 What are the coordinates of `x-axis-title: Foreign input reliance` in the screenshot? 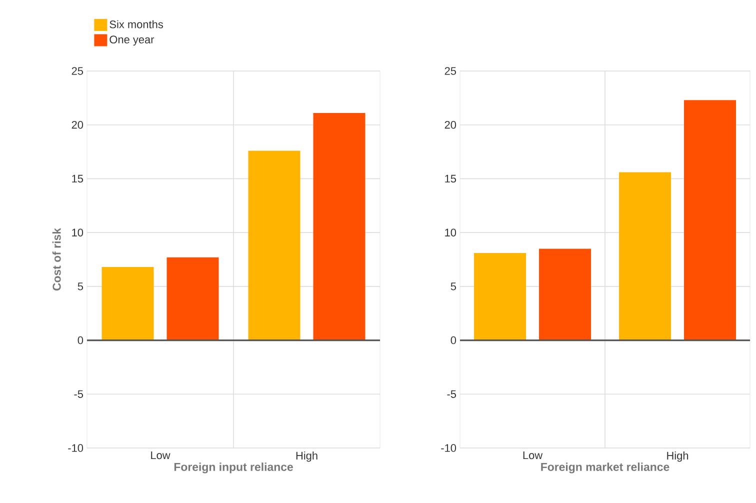 It's located at (233, 468).